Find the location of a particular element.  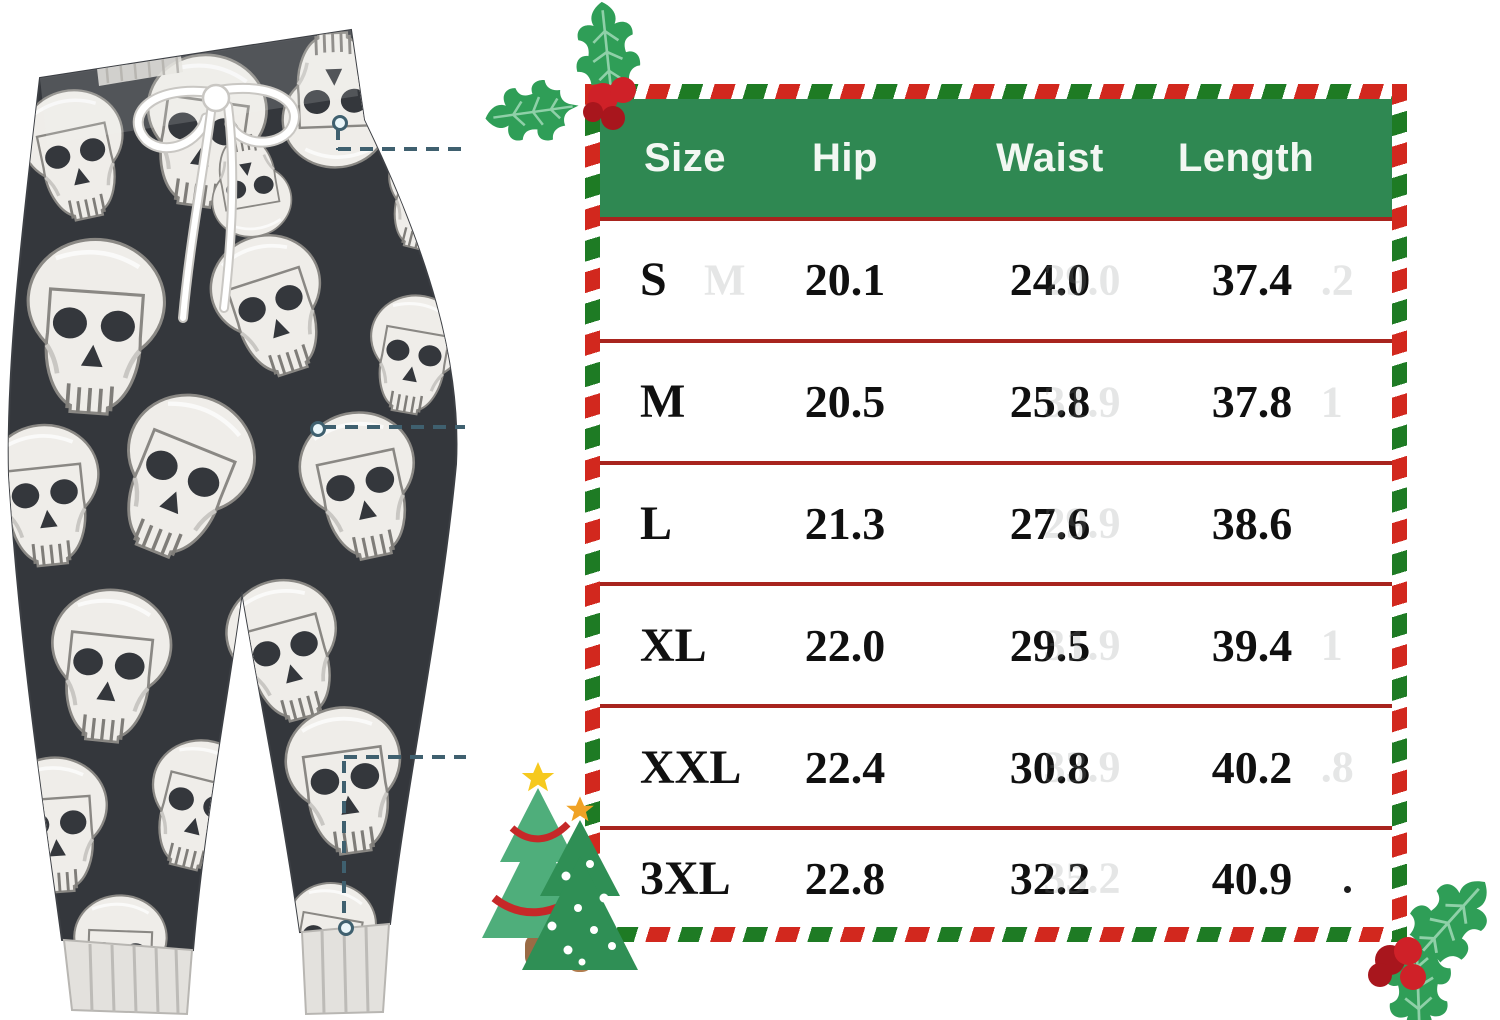

table-header: Size Hip Waist Length is located at coordinates (996, 158).